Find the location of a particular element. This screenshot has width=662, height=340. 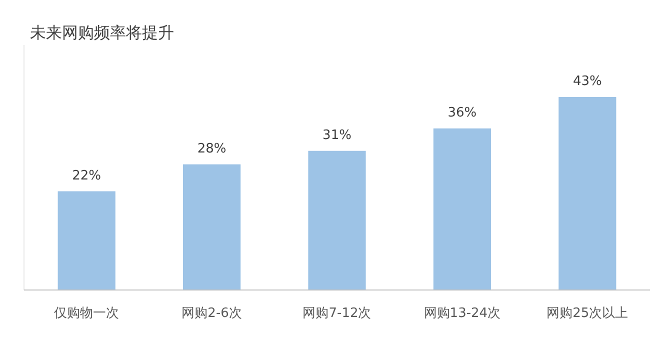

data-label: 28% is located at coordinates (211, 148).